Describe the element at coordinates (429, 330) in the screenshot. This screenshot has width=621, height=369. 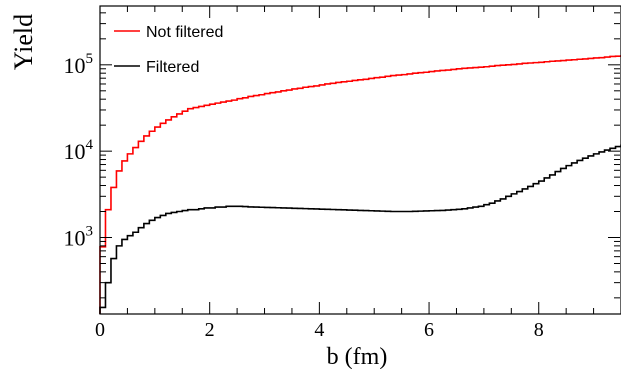
I see `x-tick-label: 6` at that location.